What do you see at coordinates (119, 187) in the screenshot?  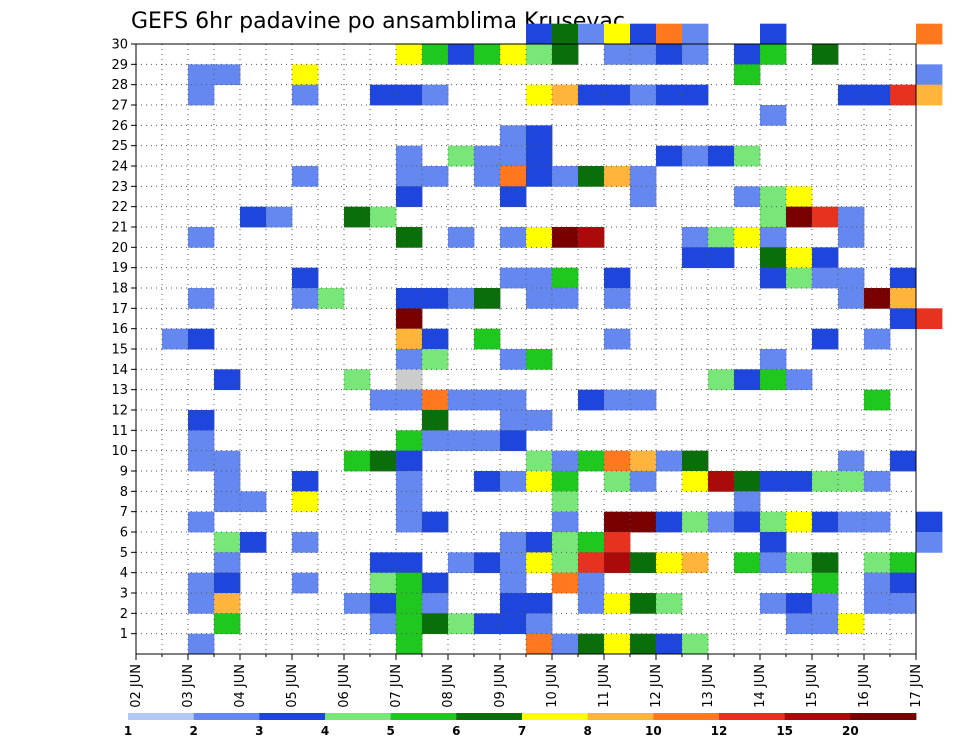 I see `y-tick-label: 23` at bounding box center [119, 187].